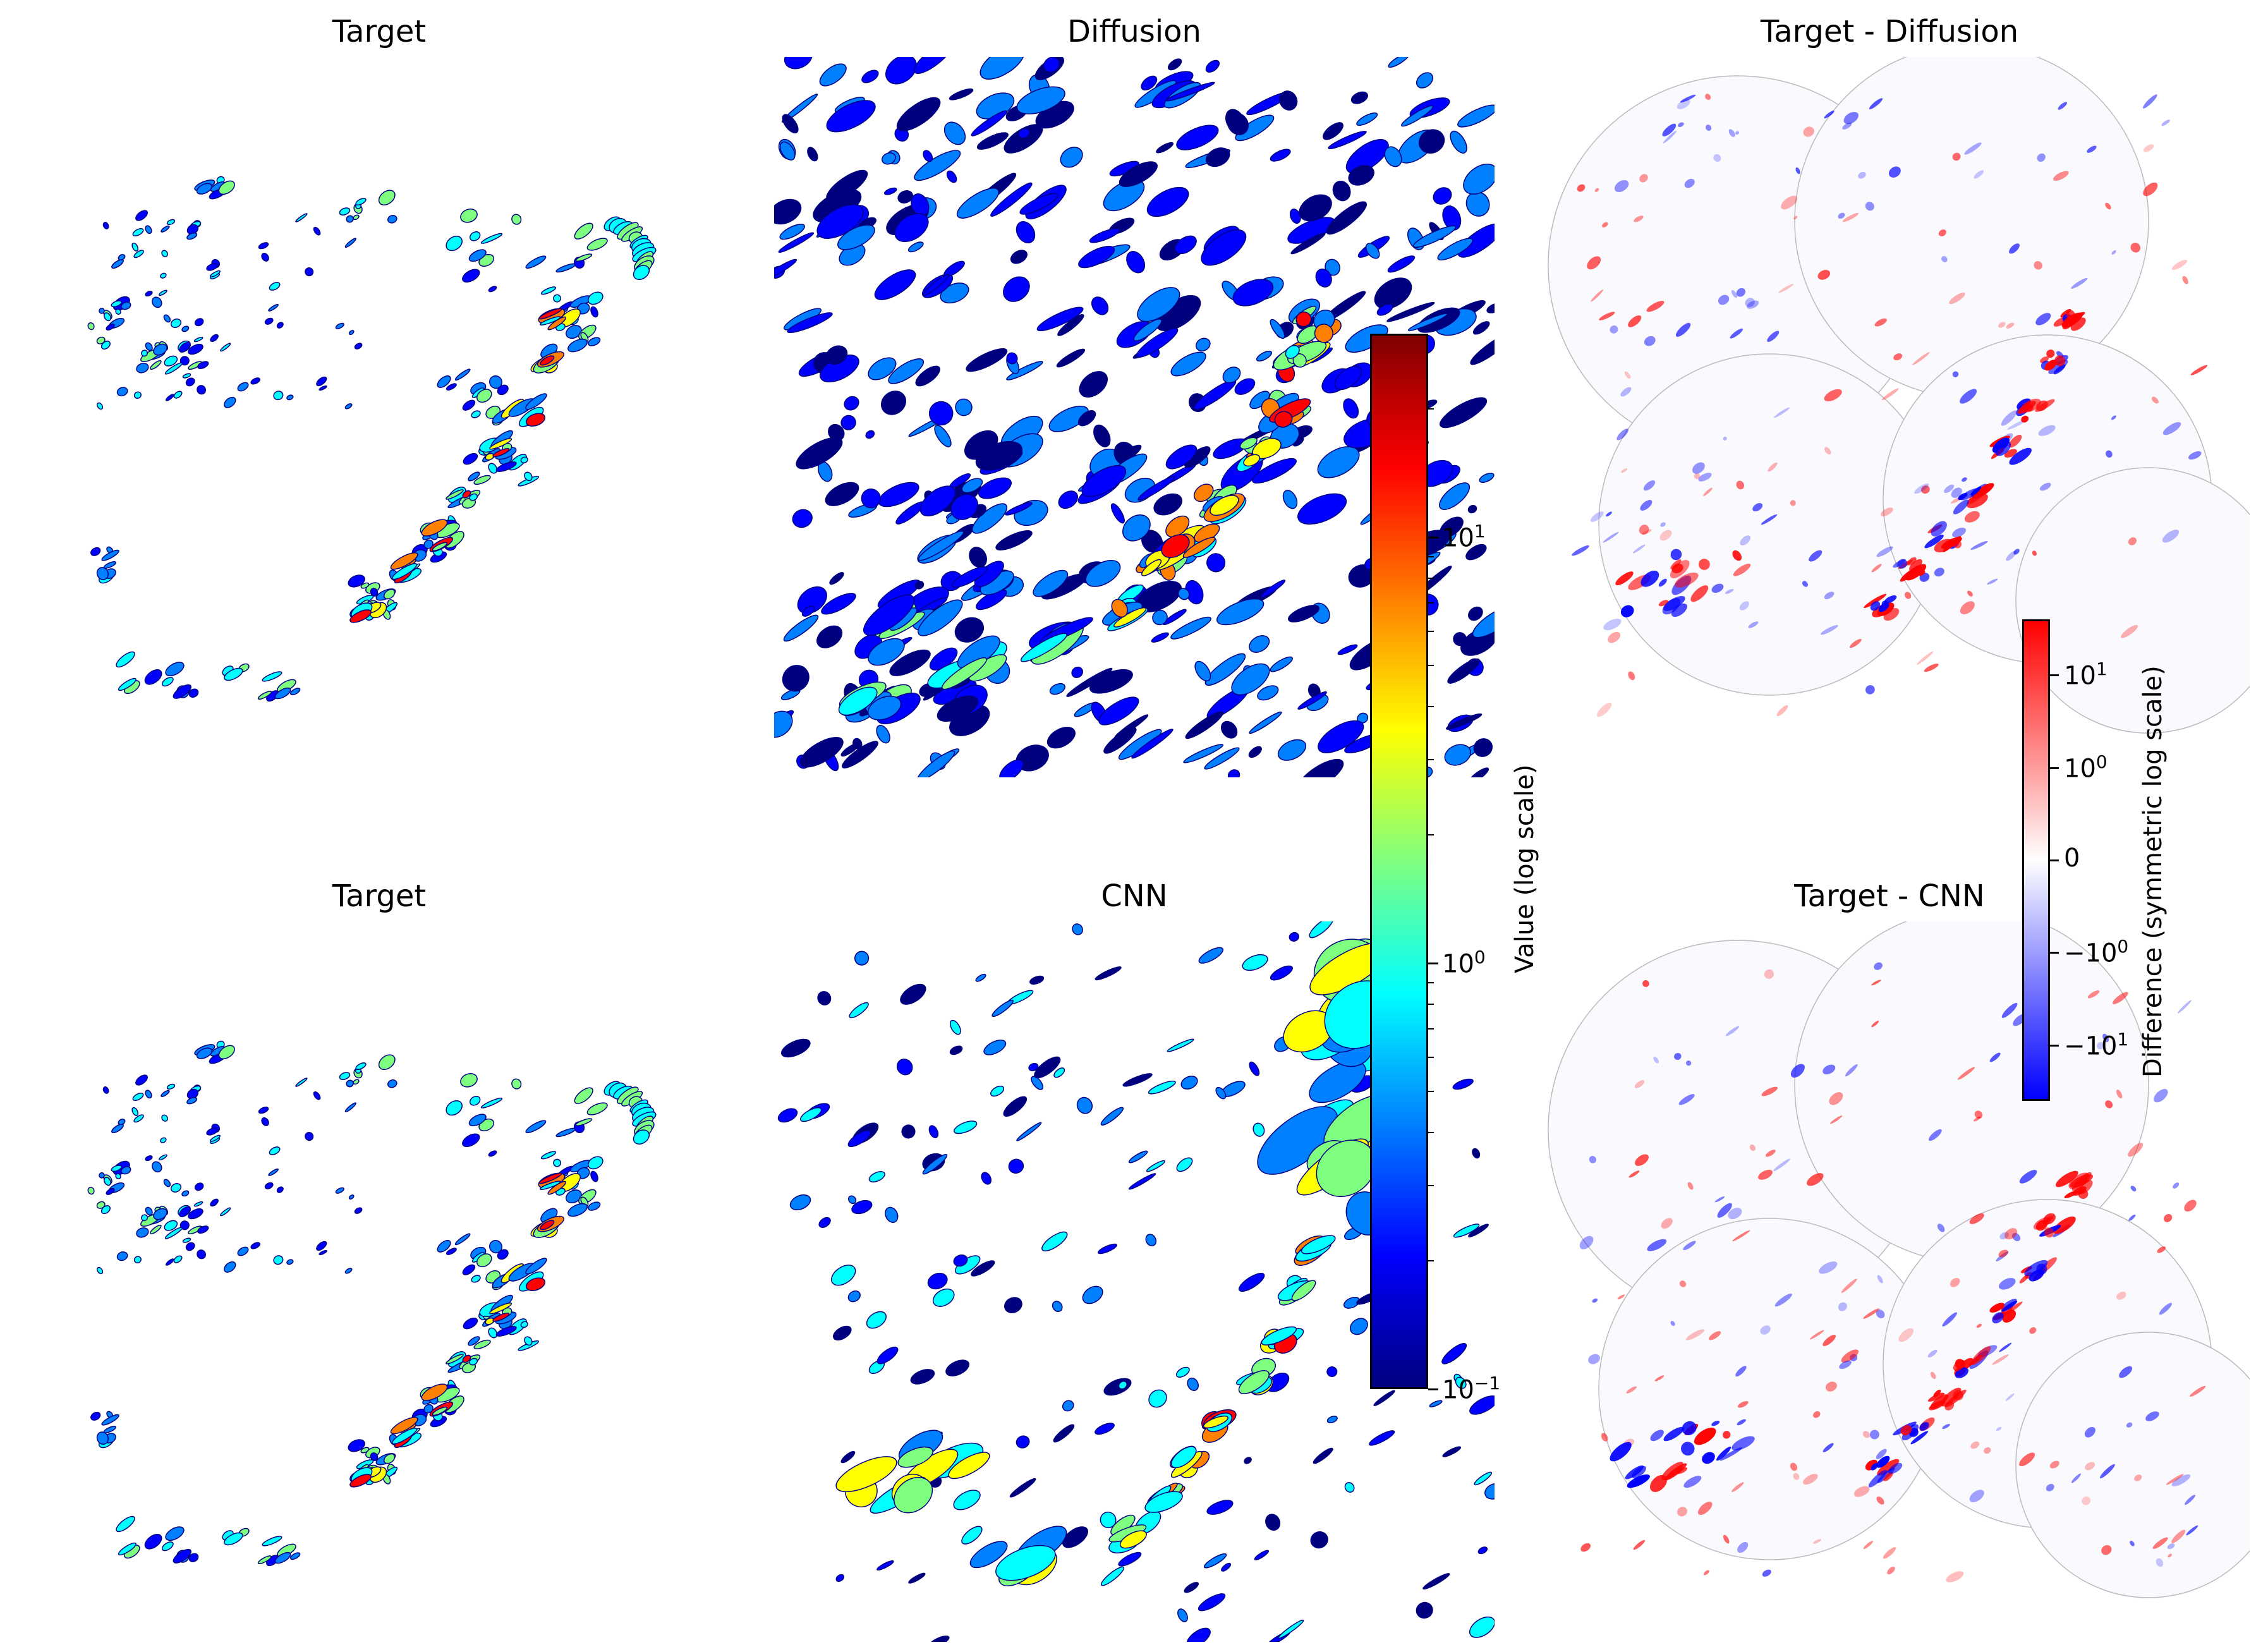 The width and height of the screenshot is (2256, 1652). Describe the element at coordinates (1471, 1389) in the screenshot. I see `value-colorbar-tick-label: 10−1` at that location.